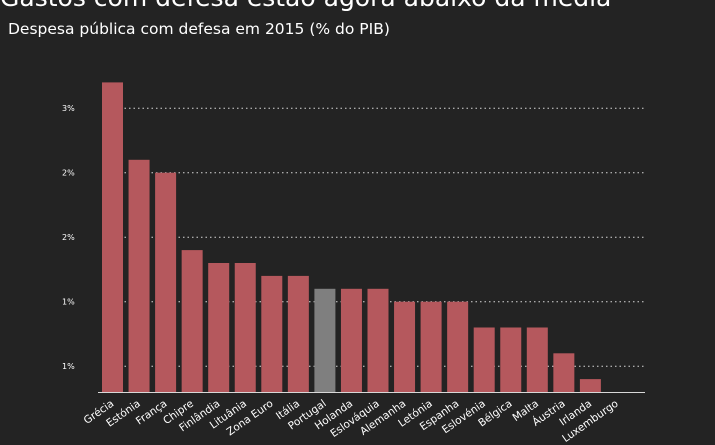 The height and width of the screenshot is (445, 715). I want to click on bar-eslováquia, so click(378, 340).